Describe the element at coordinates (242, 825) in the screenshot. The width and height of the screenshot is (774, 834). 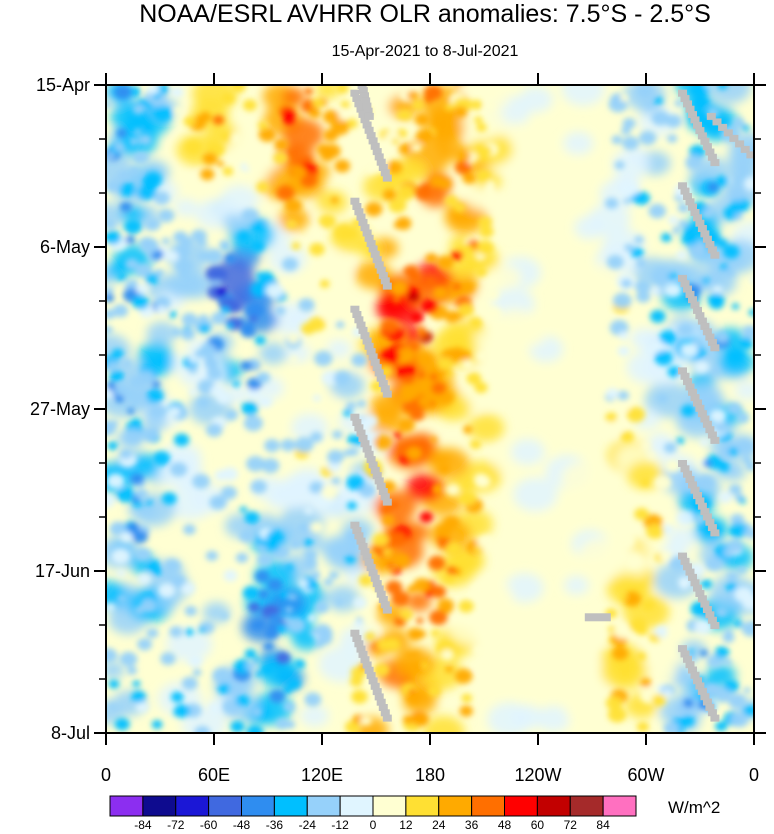
I see `colorbar-tick-label: -48` at that location.